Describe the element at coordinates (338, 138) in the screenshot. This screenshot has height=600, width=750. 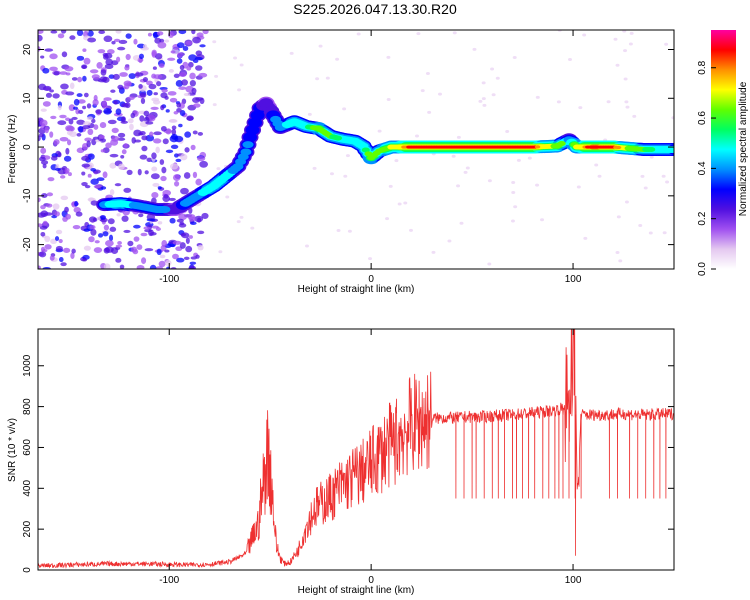
I see `ridge-blob` at that location.